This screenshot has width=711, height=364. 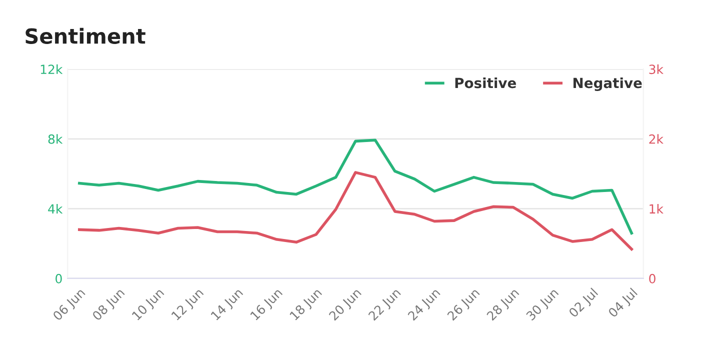 I want to click on y-tick-label: 4k, so click(x=55, y=209).